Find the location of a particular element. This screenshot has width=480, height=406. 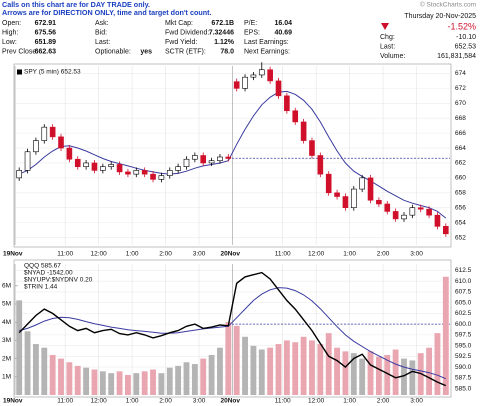

y2-tick-label: 4M is located at coordinates (6, 322).